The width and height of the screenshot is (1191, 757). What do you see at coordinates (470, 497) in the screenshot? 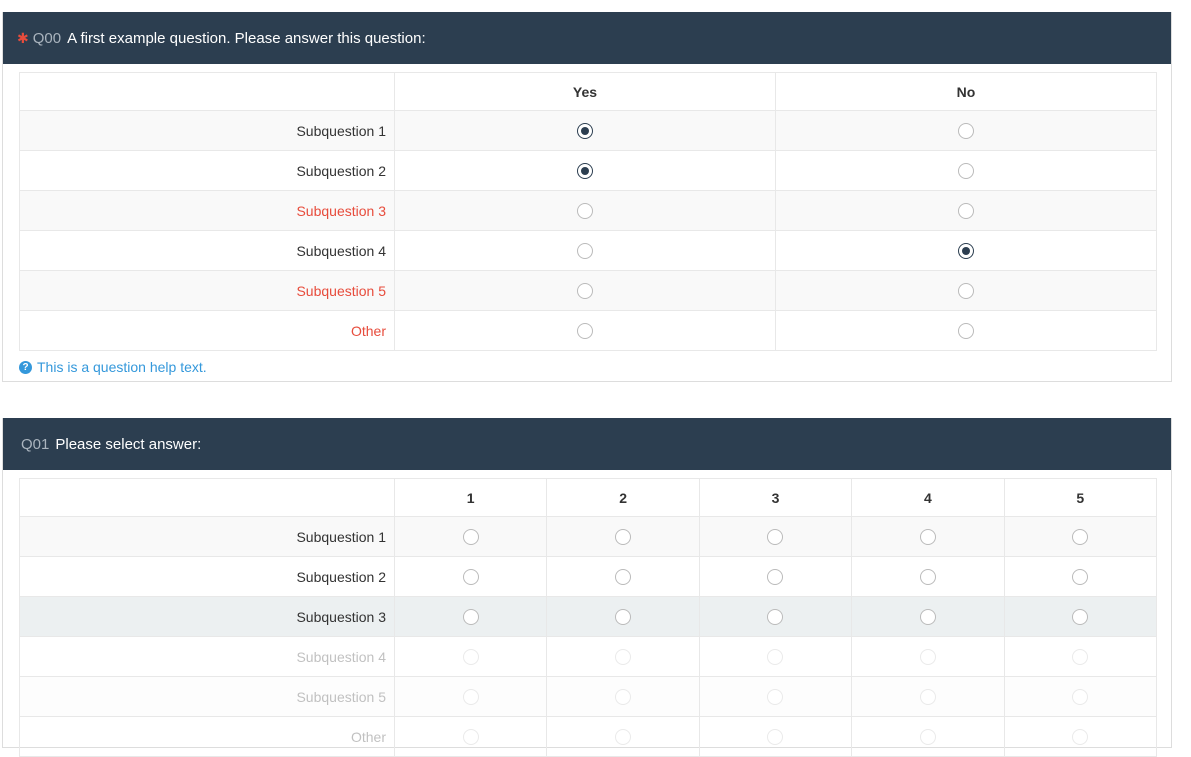
I see `column-header: 1` at bounding box center [470, 497].